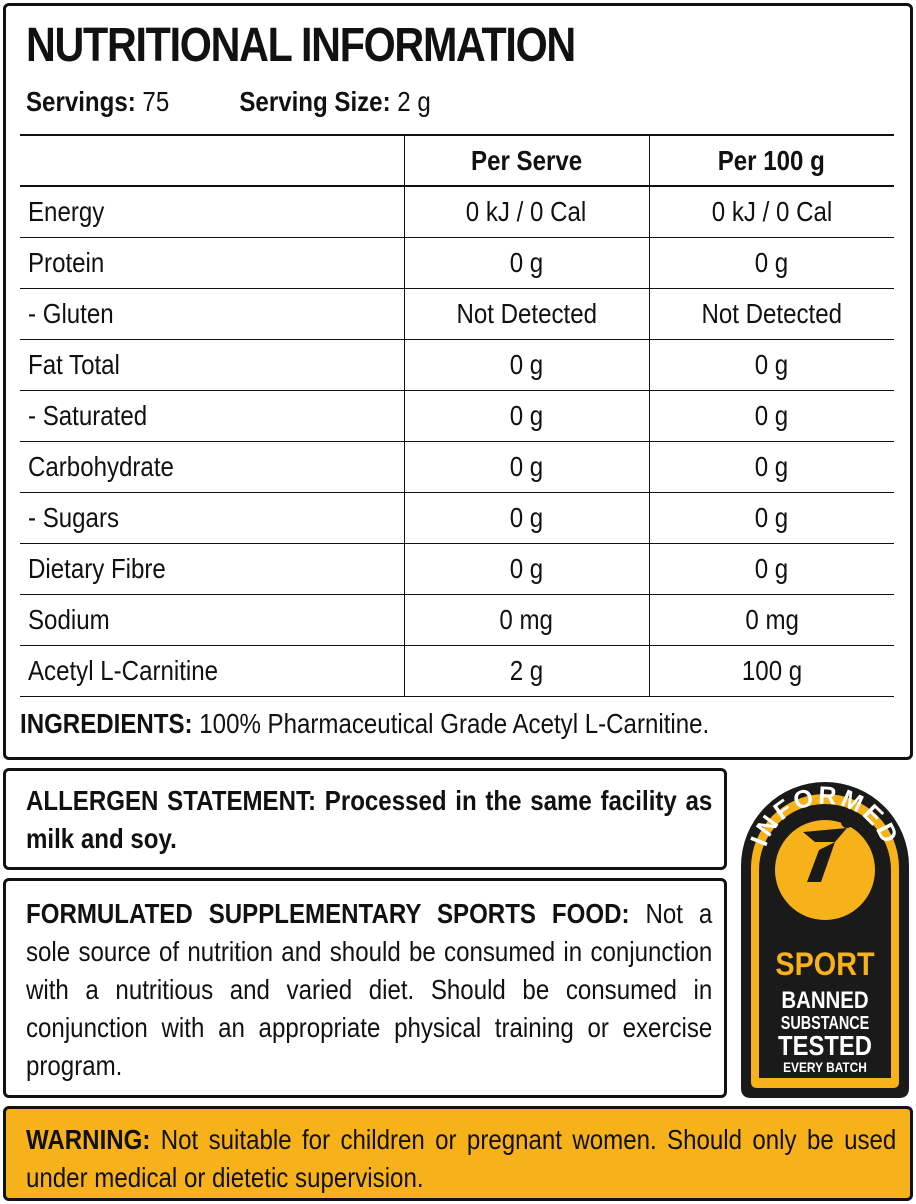  I want to click on per-100g-value: 0 kJ / 0 Cal, so click(771, 211).